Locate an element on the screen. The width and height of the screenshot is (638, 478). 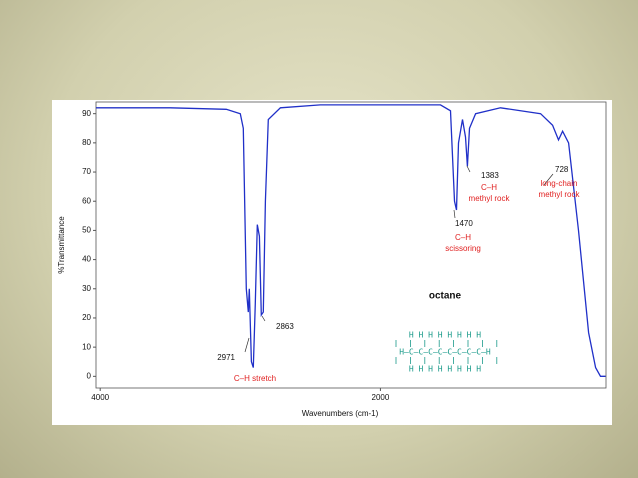
y-tick-label: 40 is located at coordinates (86, 259).